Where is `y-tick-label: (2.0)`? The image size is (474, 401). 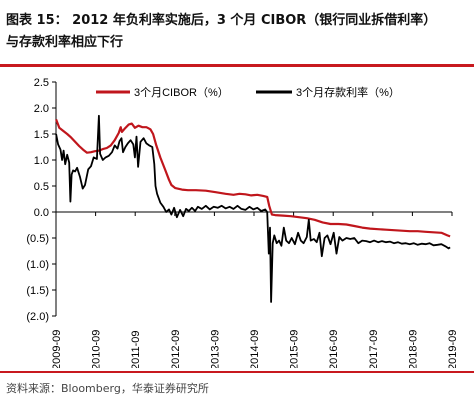 y-tick-label: (2.0) is located at coordinates (37, 317).